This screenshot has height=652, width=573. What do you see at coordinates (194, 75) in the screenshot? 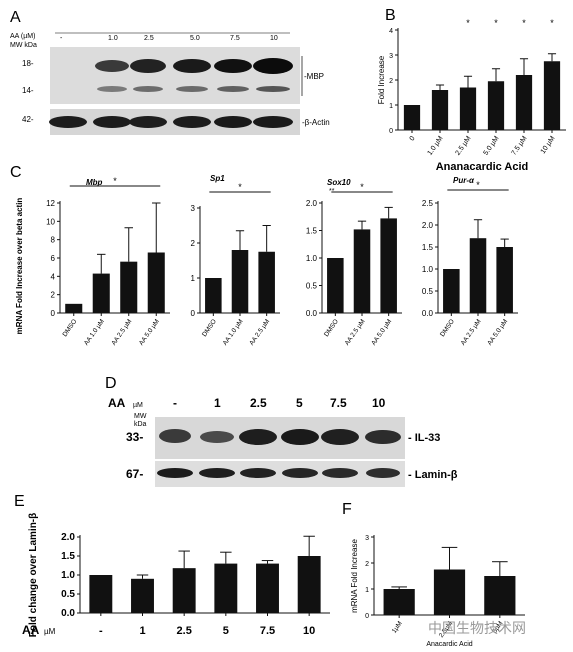
I see `blot-a-mbp-bands` at bounding box center [194, 75].